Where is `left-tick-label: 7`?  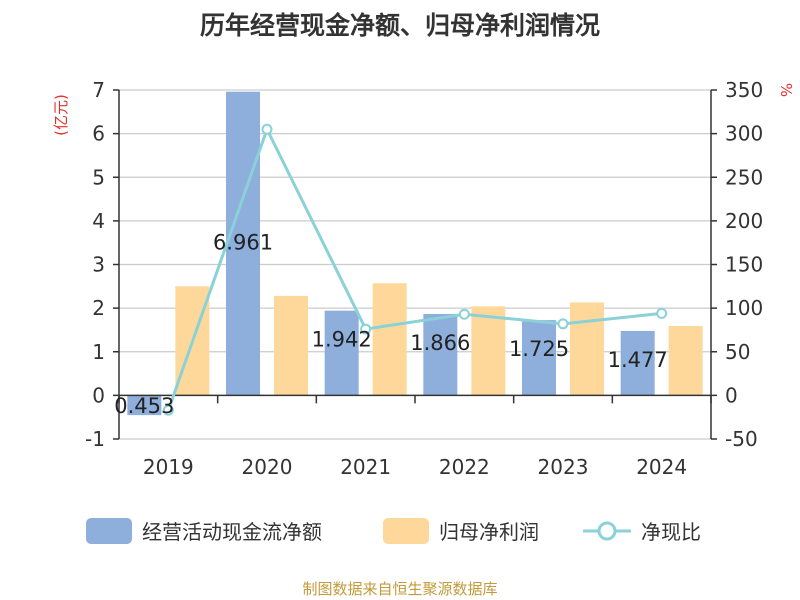 left-tick-label: 7 is located at coordinates (98, 90).